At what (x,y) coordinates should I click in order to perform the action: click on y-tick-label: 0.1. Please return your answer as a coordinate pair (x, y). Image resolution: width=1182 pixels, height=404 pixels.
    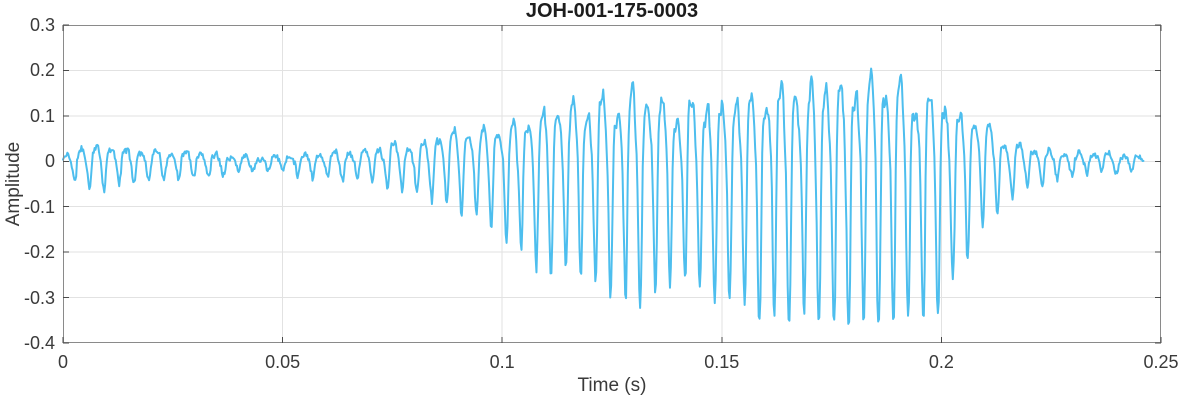
    Looking at the image, I should click on (42, 115).